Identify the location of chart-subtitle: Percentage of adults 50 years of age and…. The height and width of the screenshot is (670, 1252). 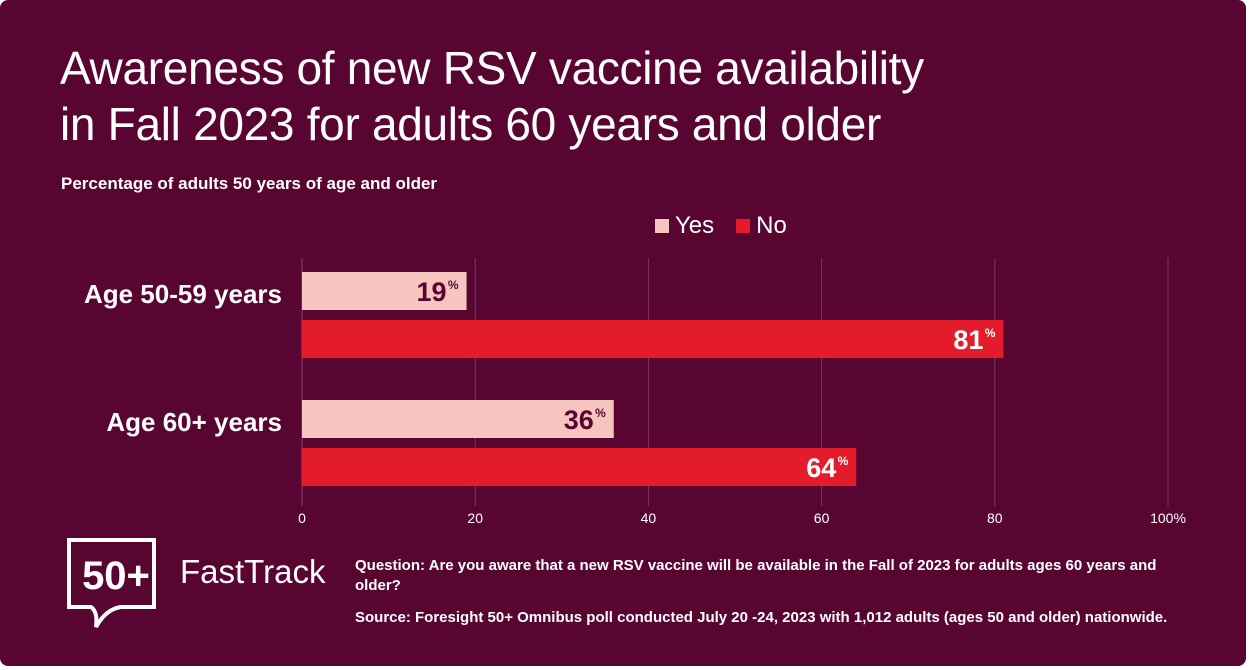
(249, 183).